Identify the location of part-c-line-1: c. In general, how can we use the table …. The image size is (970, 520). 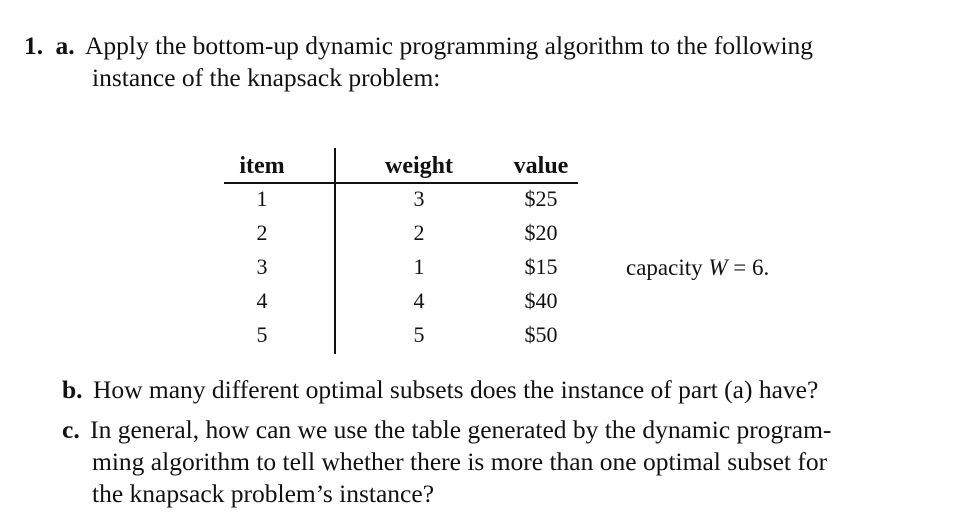
(446, 429).